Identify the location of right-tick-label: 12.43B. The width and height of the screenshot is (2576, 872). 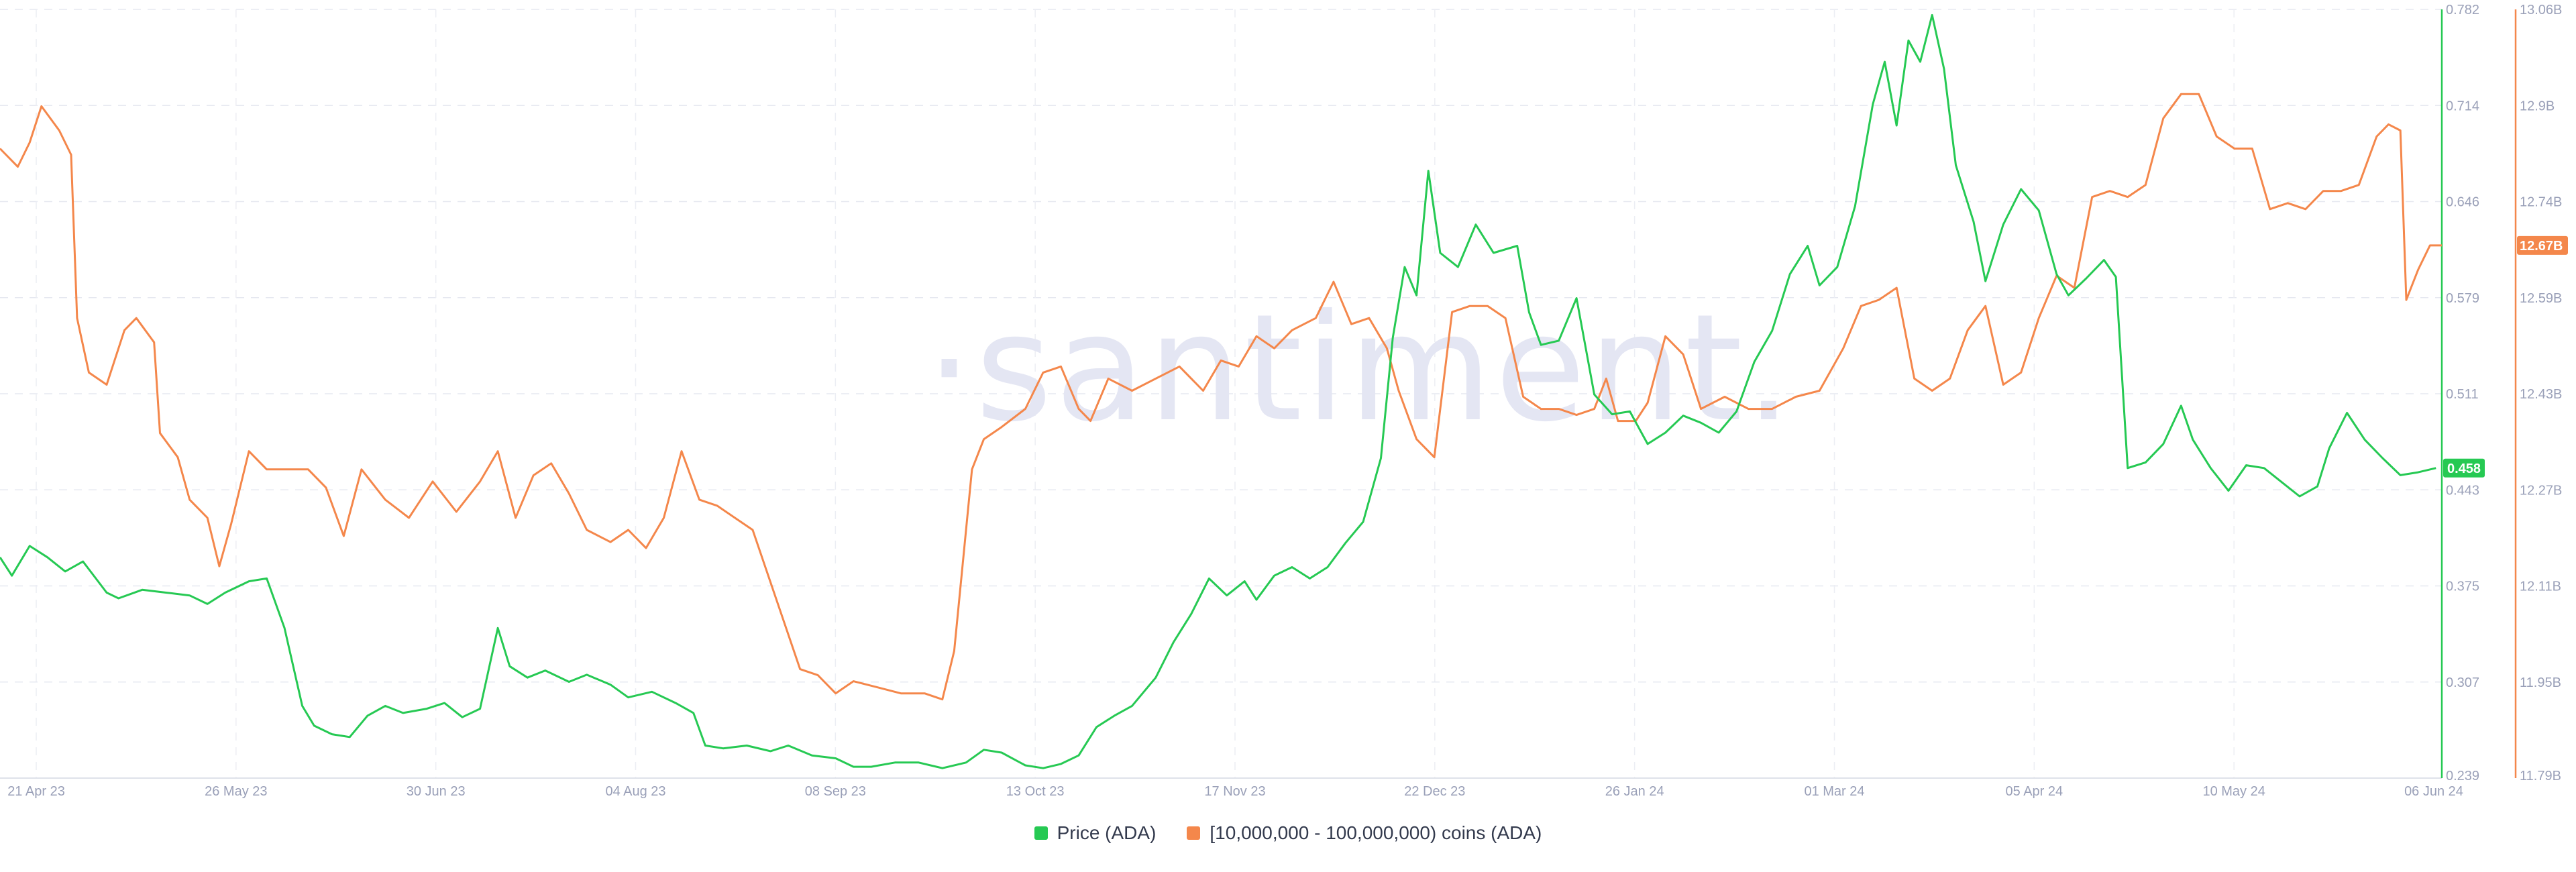
(2541, 395).